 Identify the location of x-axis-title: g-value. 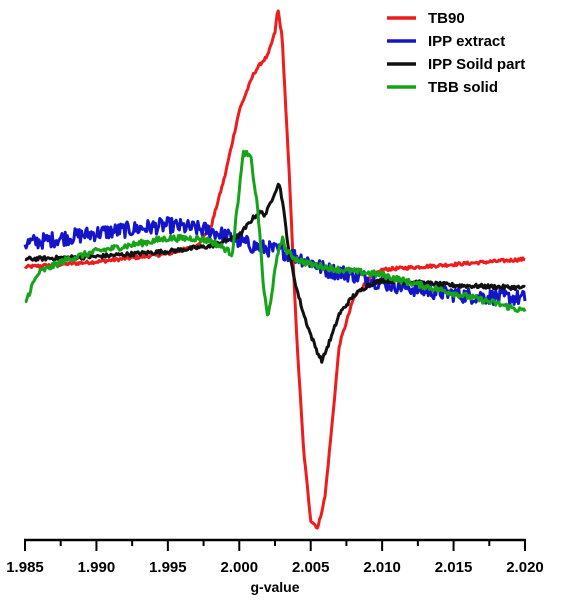
(274, 587).